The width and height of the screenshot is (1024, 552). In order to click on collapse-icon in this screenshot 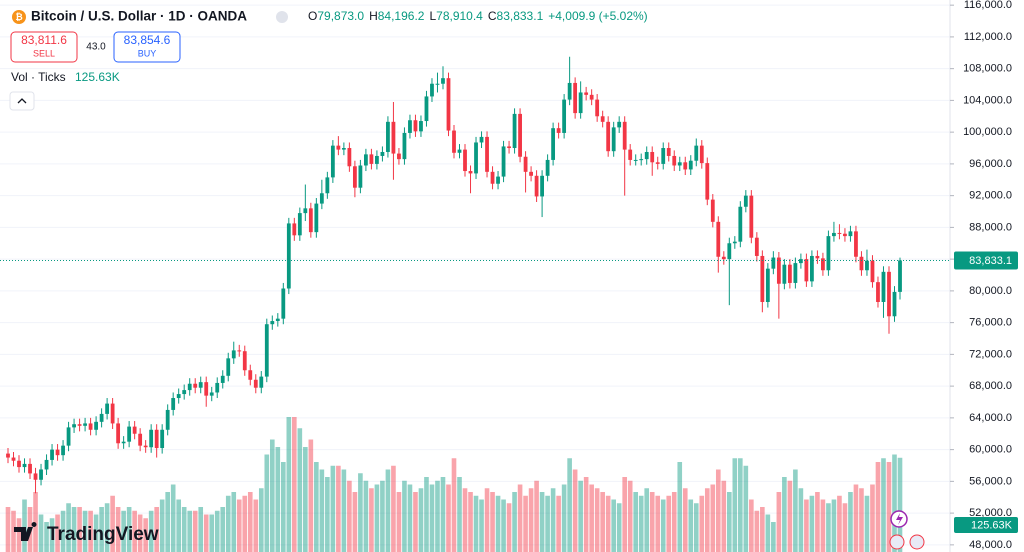, I will do `click(22, 101)`.